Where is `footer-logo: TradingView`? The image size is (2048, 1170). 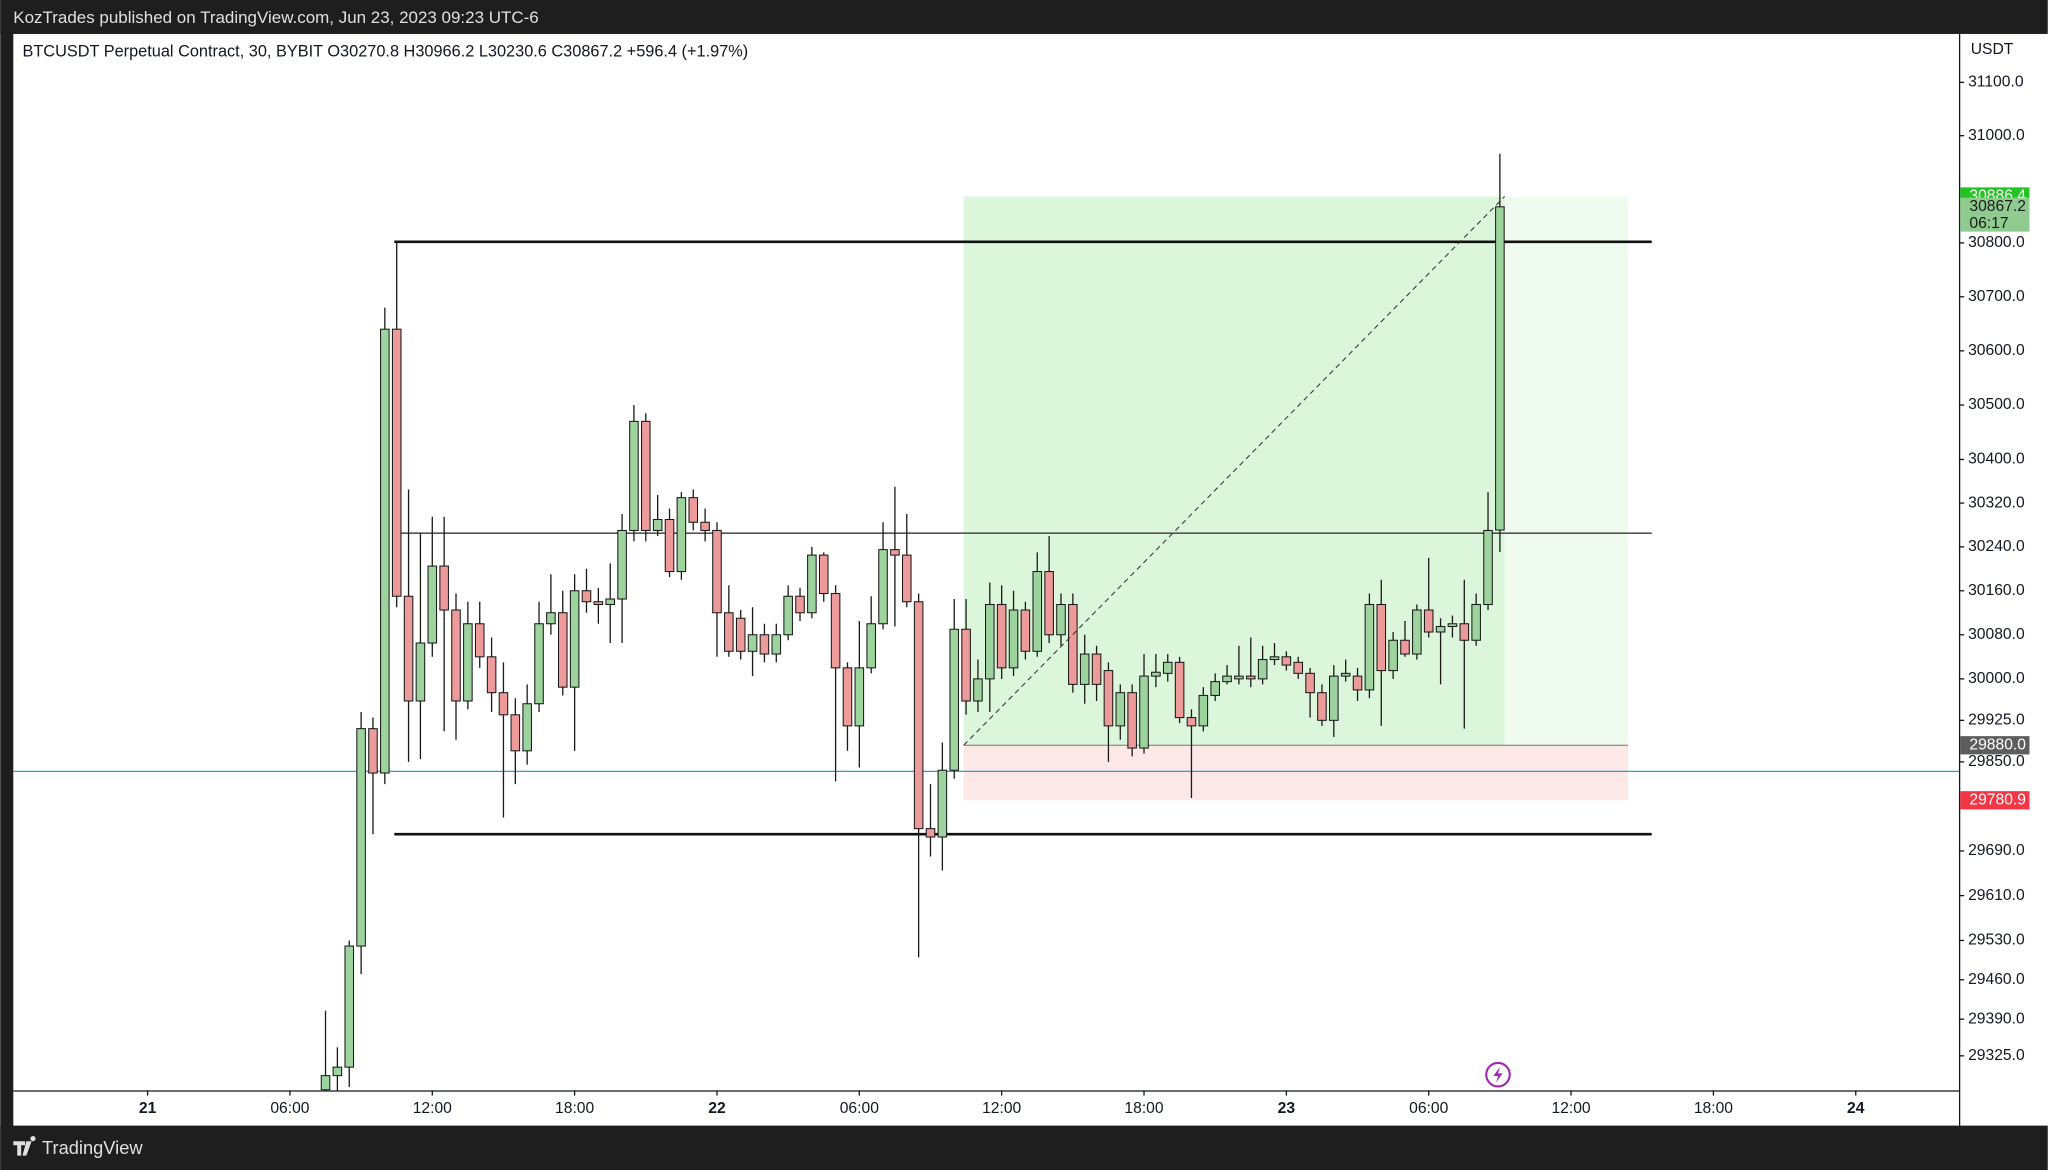 footer-logo: TradingView is located at coordinates (78, 1147).